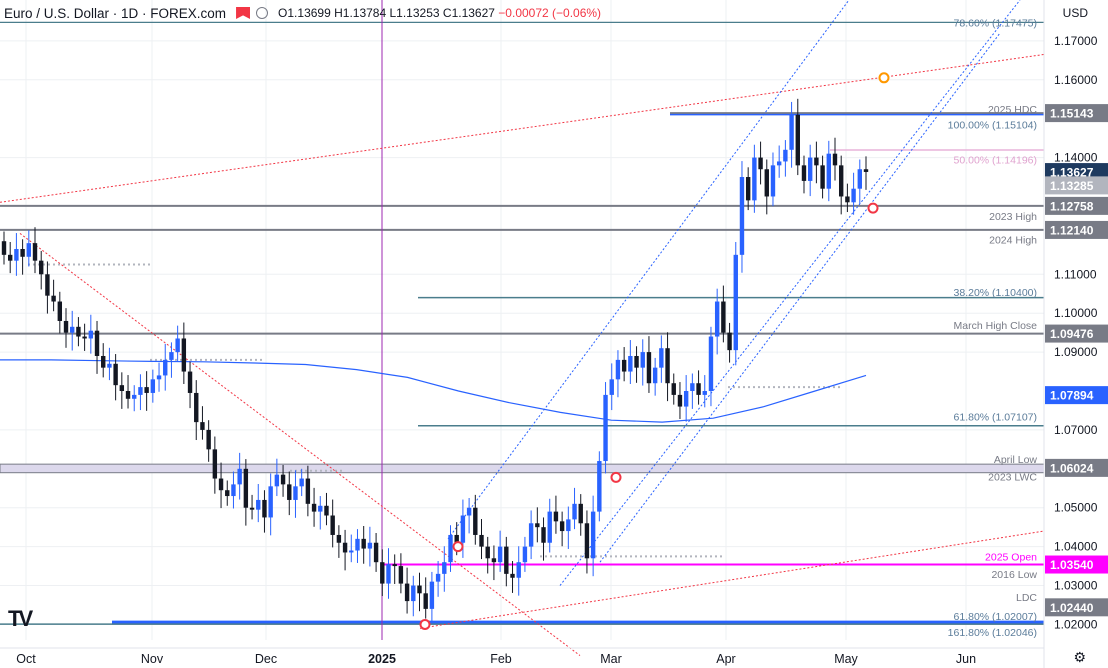  I want to click on currency-label: USD, so click(1075, 13).